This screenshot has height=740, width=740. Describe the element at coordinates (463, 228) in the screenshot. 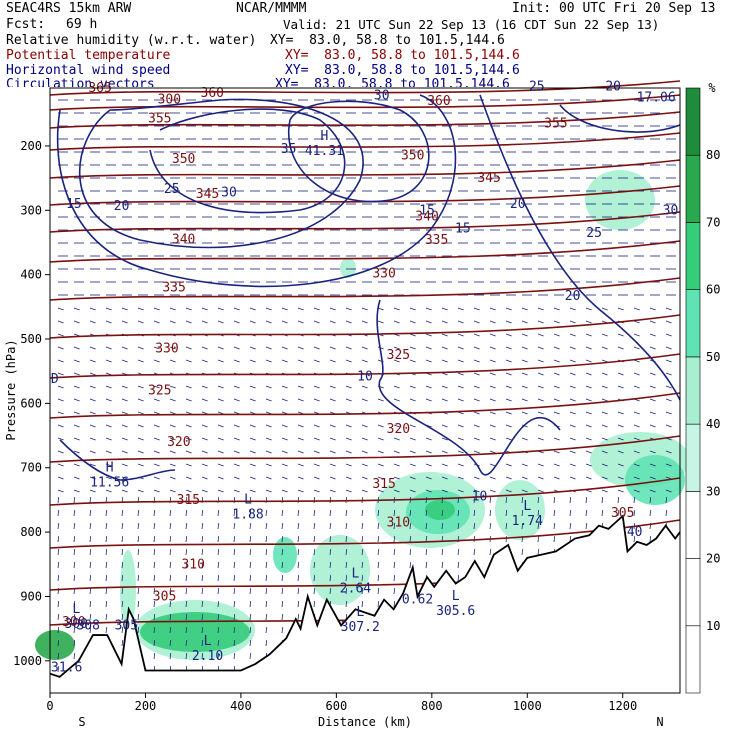

I see `wind-speed-label: 15` at that location.